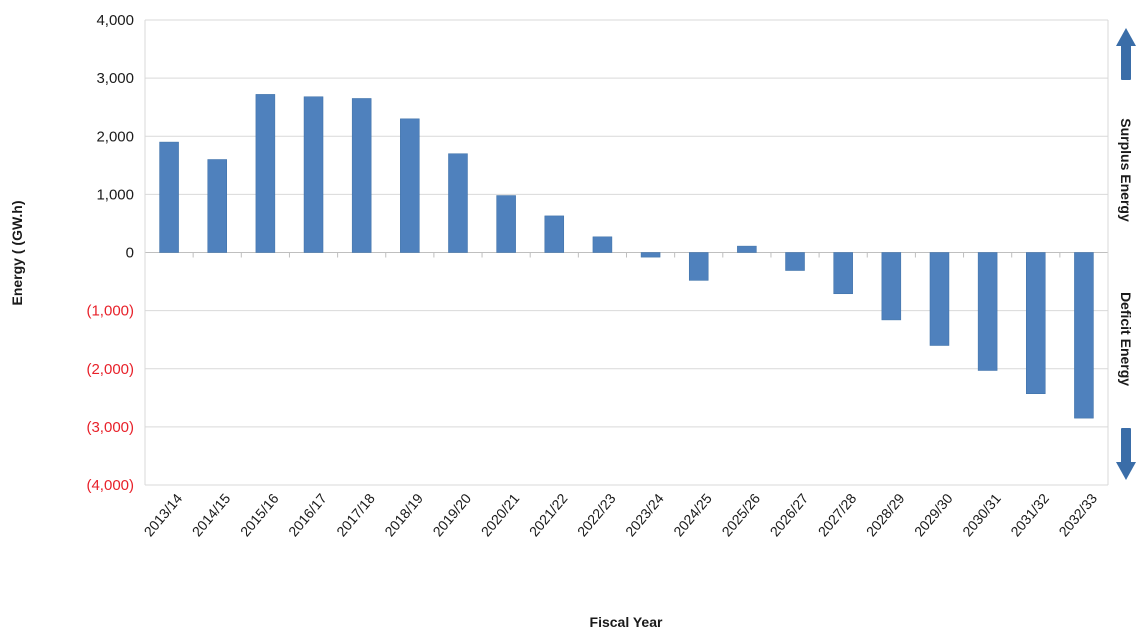  What do you see at coordinates (933, 514) in the screenshot?
I see `x-tick-label: 2029/30` at bounding box center [933, 514].